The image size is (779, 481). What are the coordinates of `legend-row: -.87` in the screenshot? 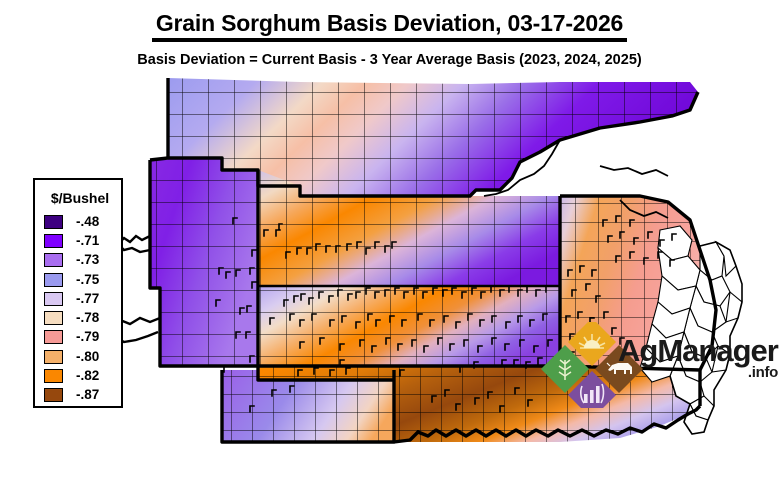 It's located at (80, 395).